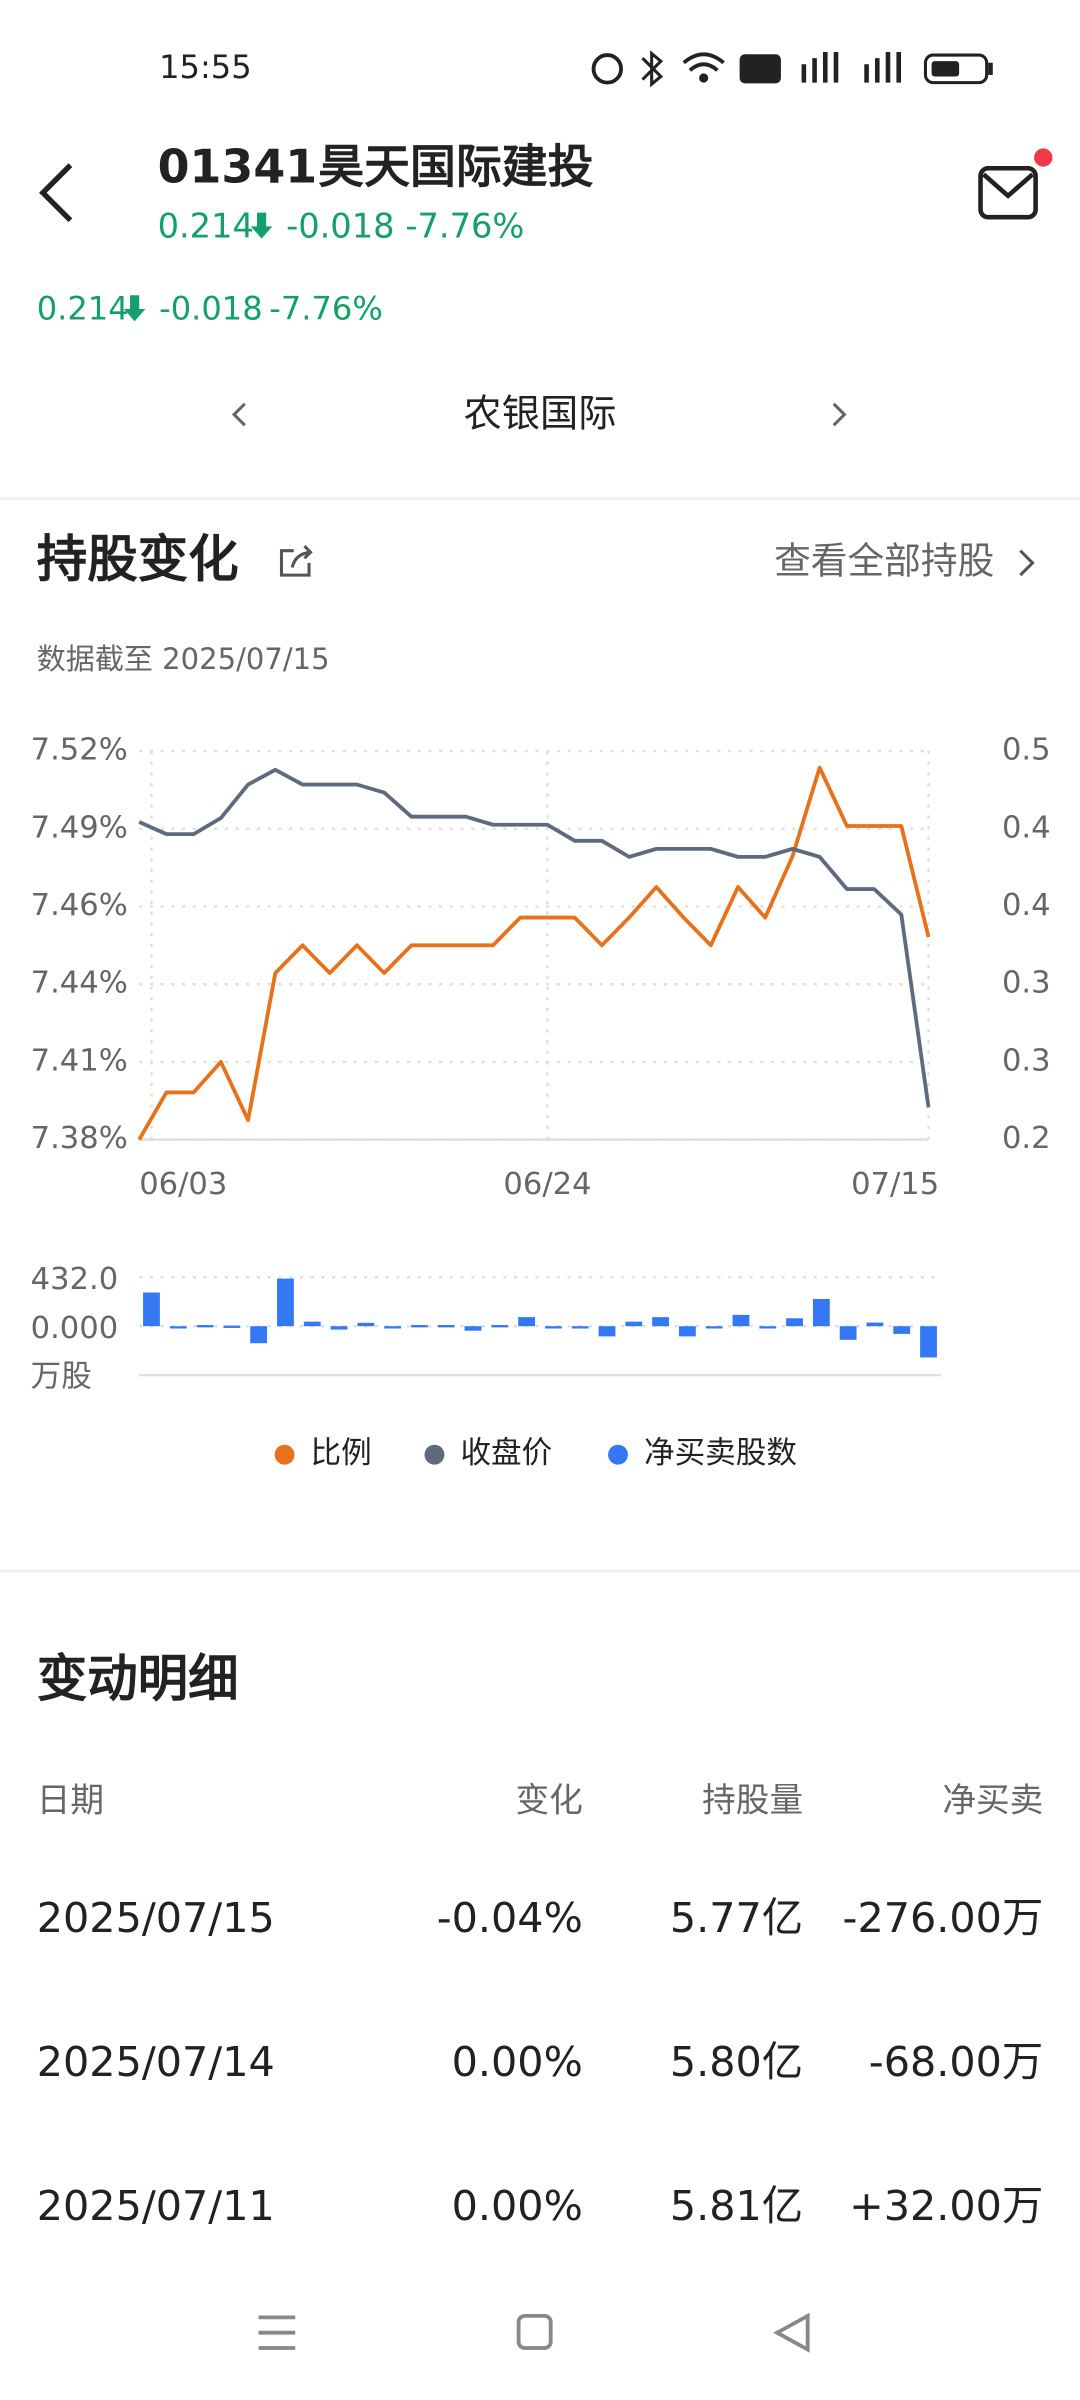  I want to click on section-title: 持股变化, so click(138, 558).